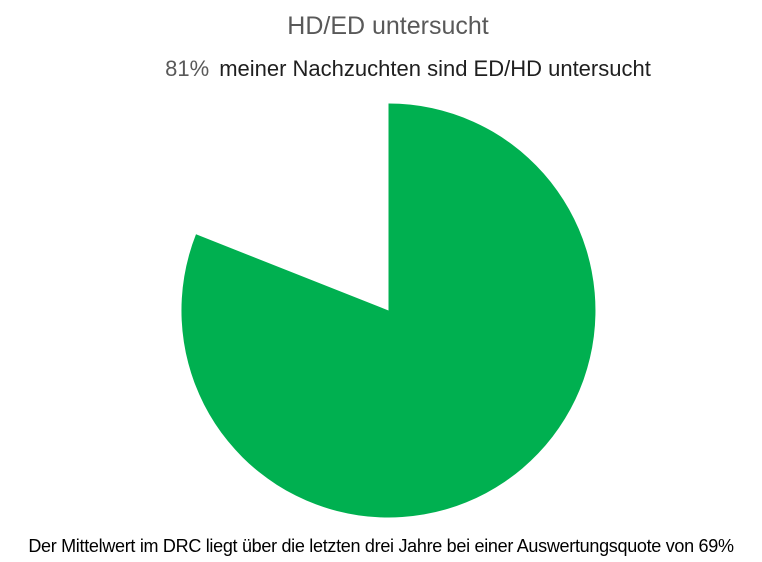 Image resolution: width=762 pixels, height=562 pixels. What do you see at coordinates (187, 68) in the screenshot?
I see `subtitle-percent-value: 81%` at bounding box center [187, 68].